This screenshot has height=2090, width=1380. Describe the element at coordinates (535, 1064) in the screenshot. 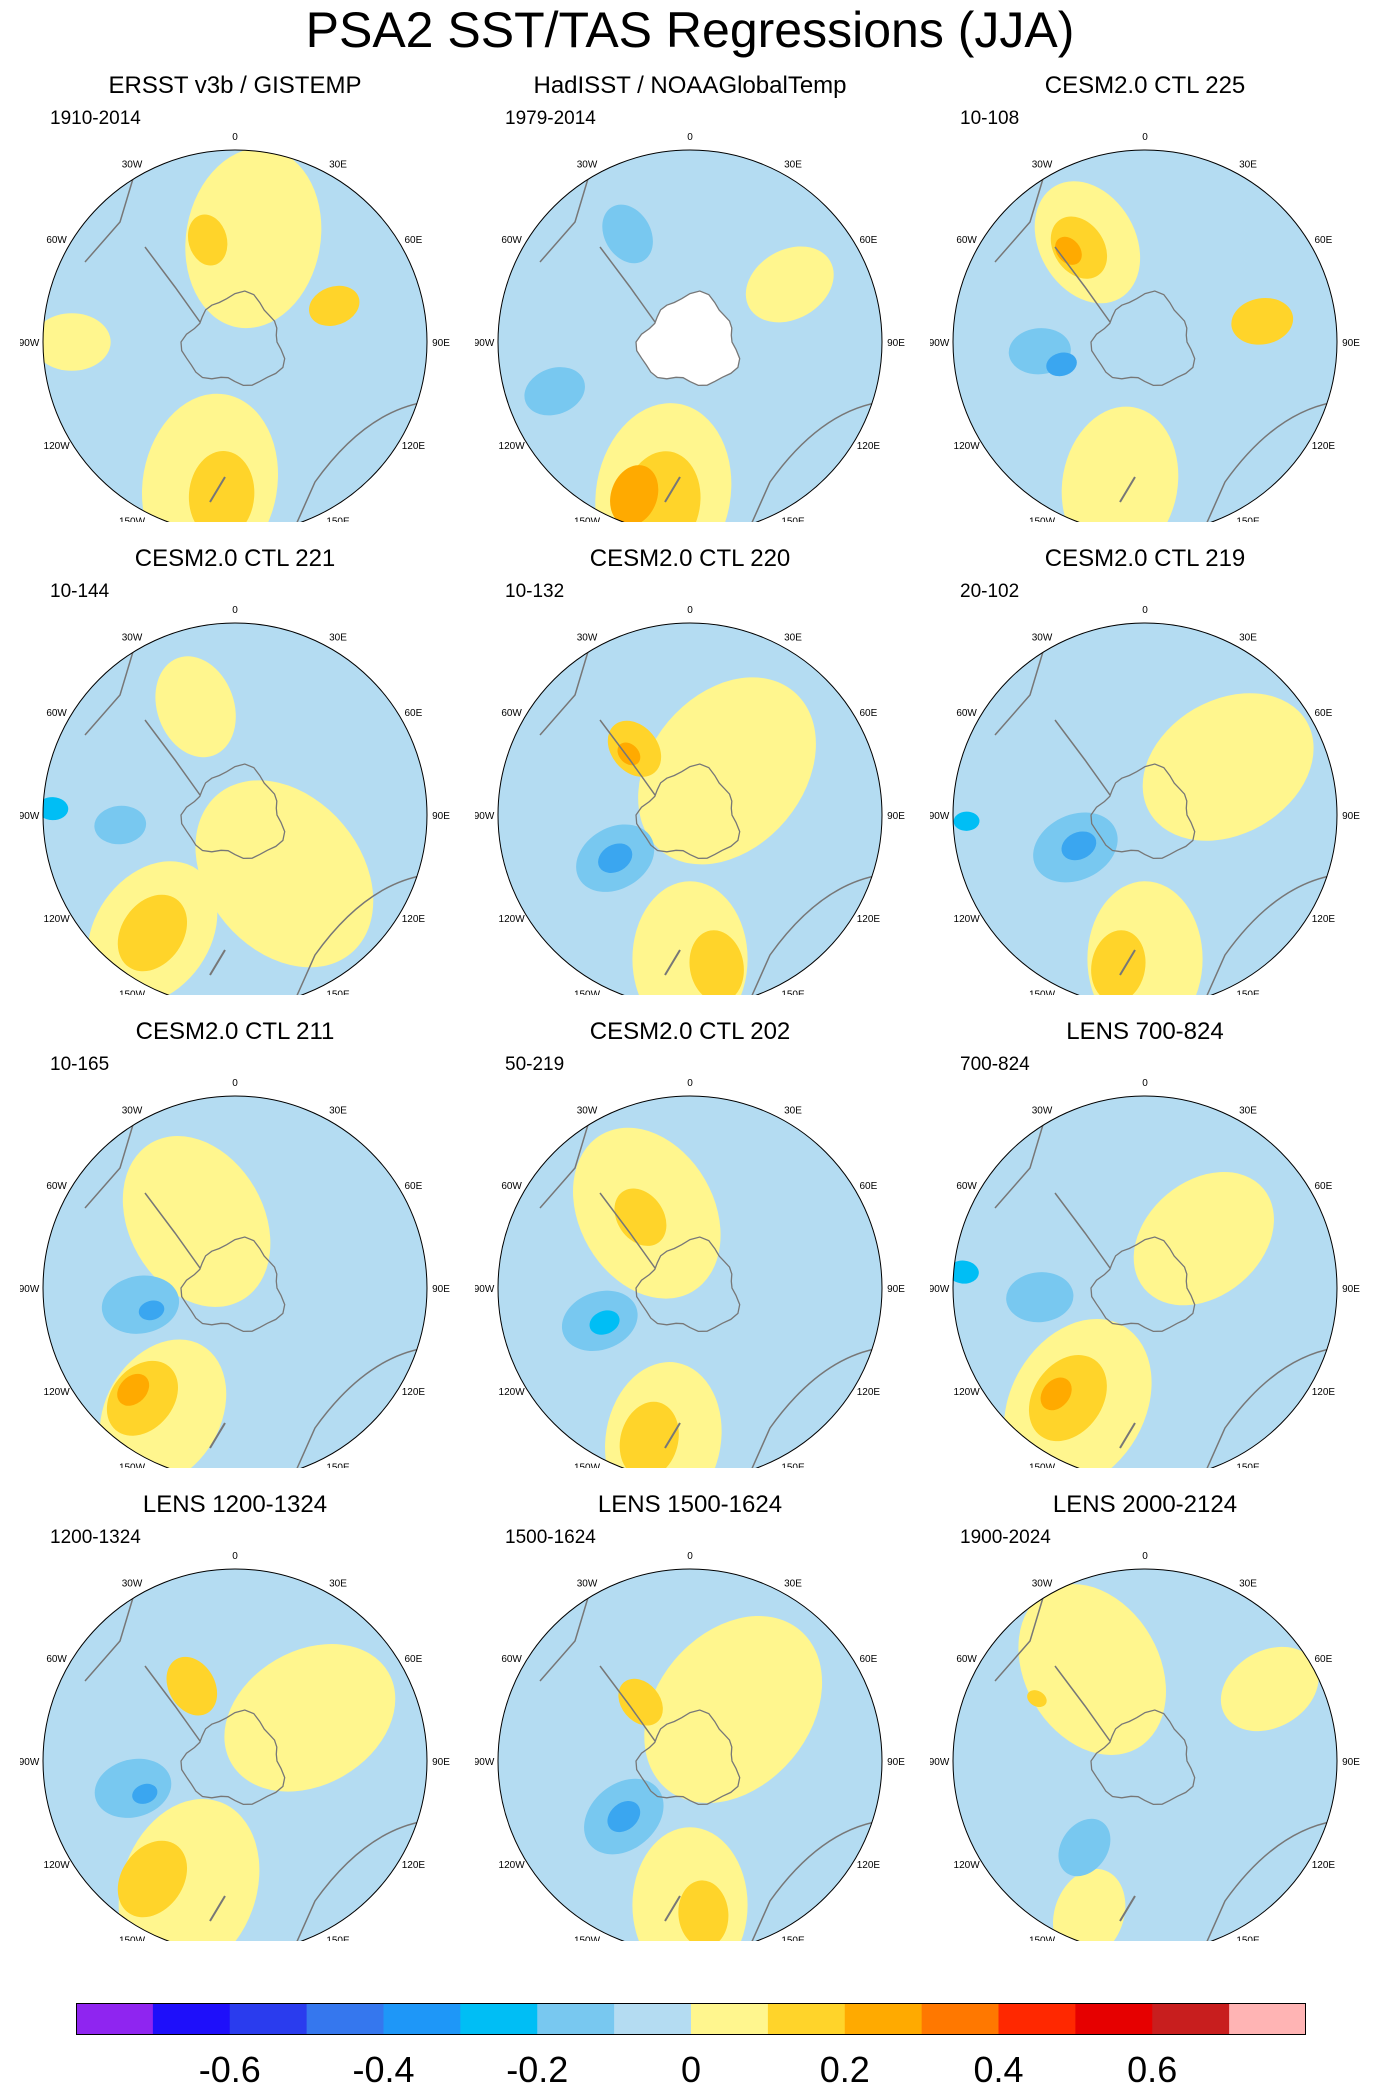

I see `panel-period: 50-219` at that location.